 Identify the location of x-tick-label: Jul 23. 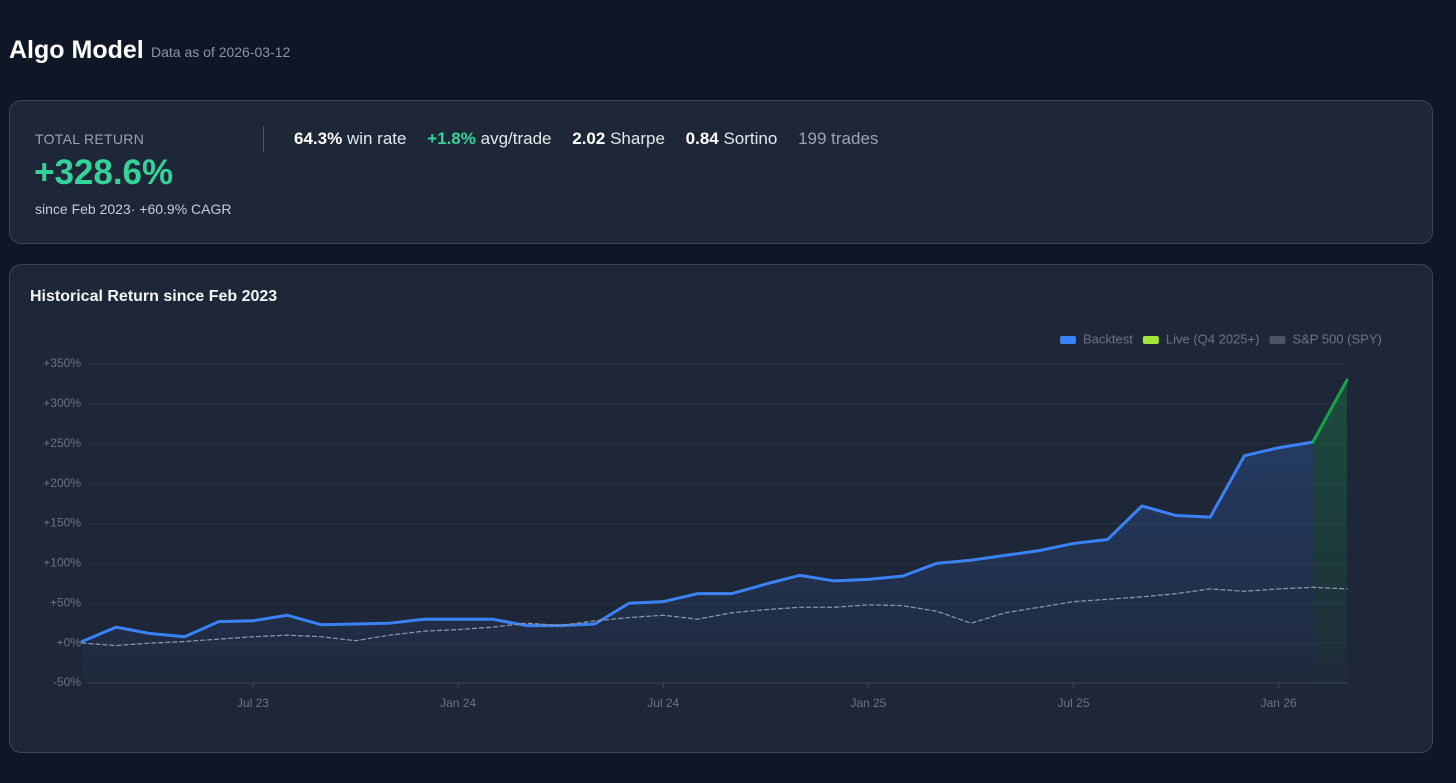
(253, 703).